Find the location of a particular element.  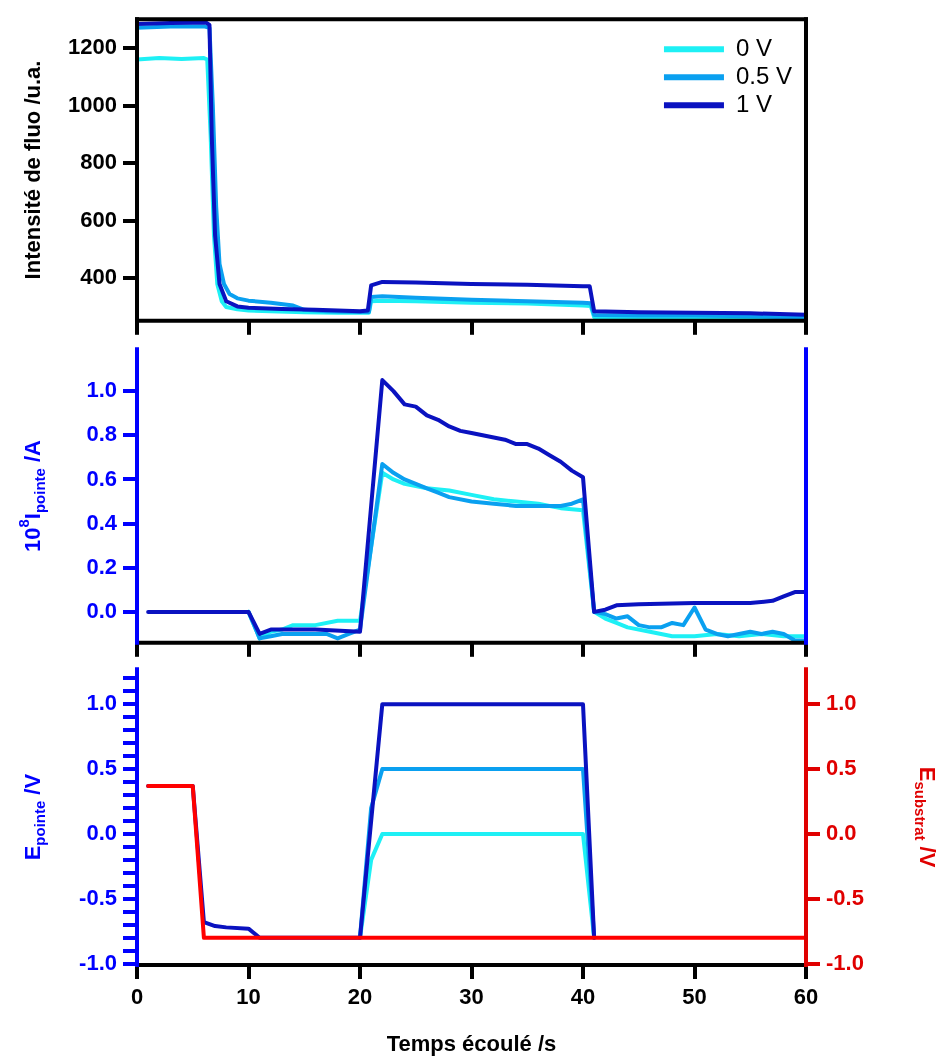

y-tick-label: 1200 is located at coordinates (92, 47).